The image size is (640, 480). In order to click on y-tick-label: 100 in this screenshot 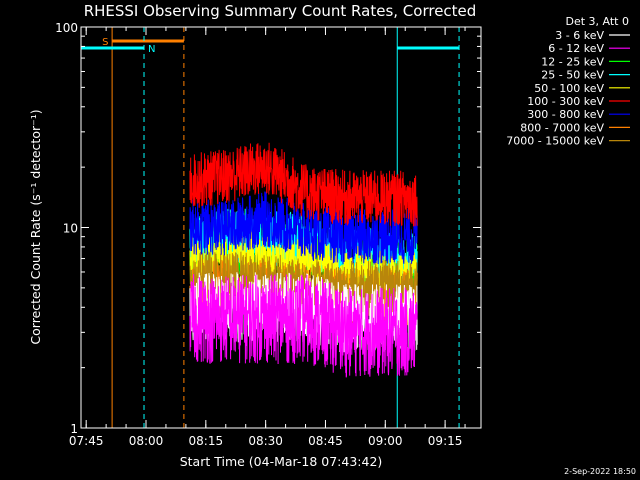, I will do `click(66, 28)`.